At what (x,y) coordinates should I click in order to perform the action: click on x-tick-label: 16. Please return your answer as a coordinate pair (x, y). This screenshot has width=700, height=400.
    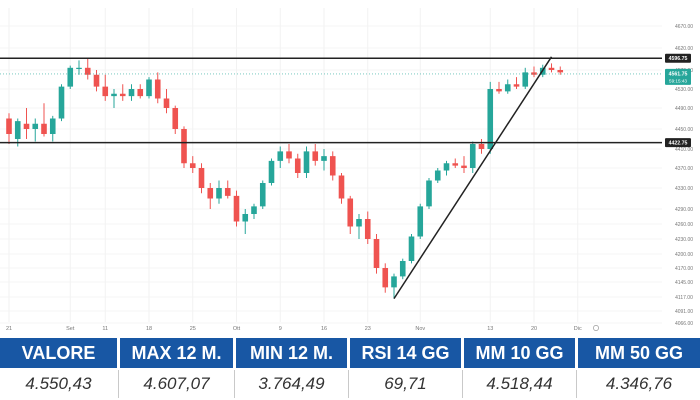
    Looking at the image, I should click on (324, 329).